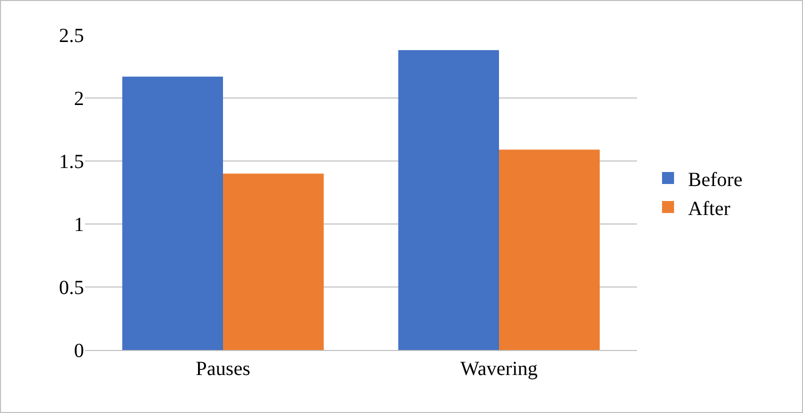  Describe the element at coordinates (223, 369) in the screenshot. I see `x-tick-label: Pauses` at that location.